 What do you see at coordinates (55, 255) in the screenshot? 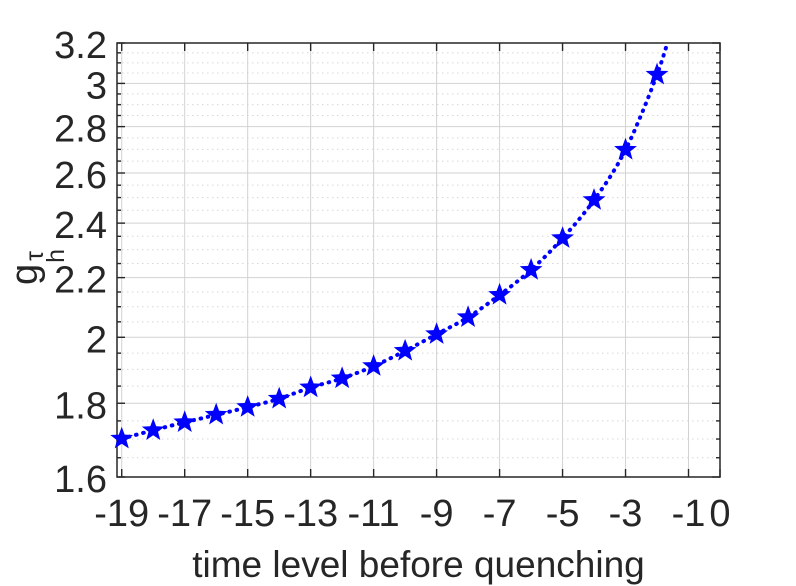
I see `y-axis-label-sub: h` at bounding box center [55, 255].